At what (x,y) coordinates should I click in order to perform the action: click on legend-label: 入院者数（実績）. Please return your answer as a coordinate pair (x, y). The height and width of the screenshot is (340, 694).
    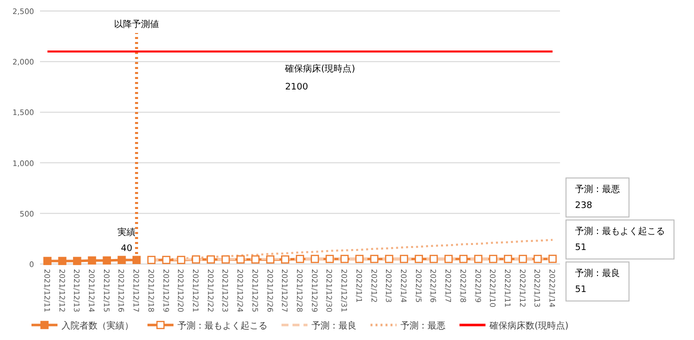
    Looking at the image, I should click on (97, 326).